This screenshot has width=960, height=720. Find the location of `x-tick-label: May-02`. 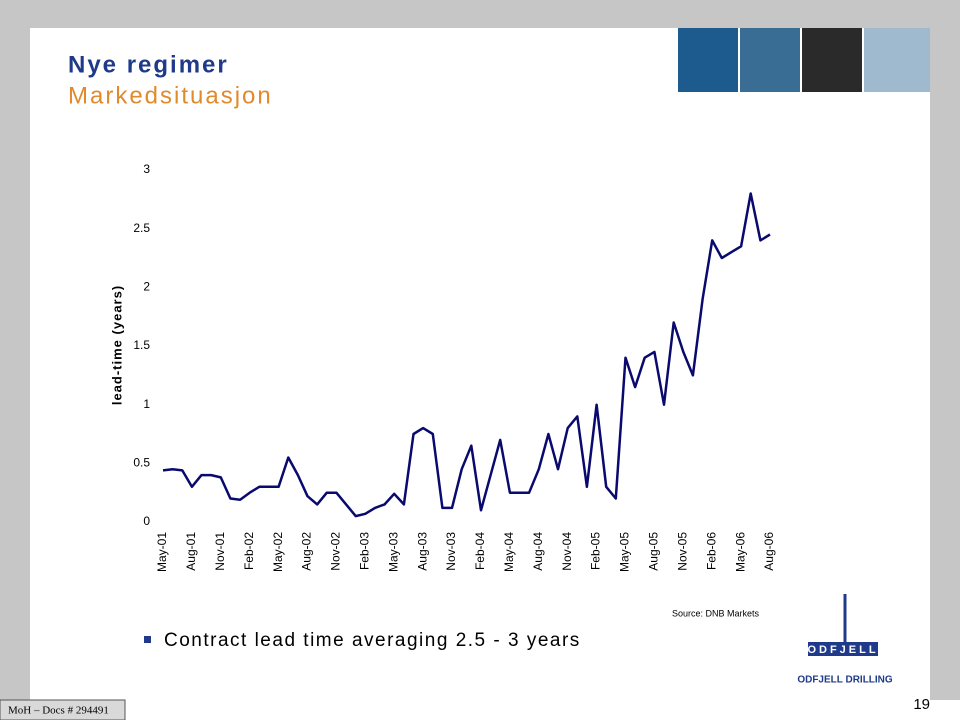

x-tick-label: May-02 is located at coordinates (278, 552).